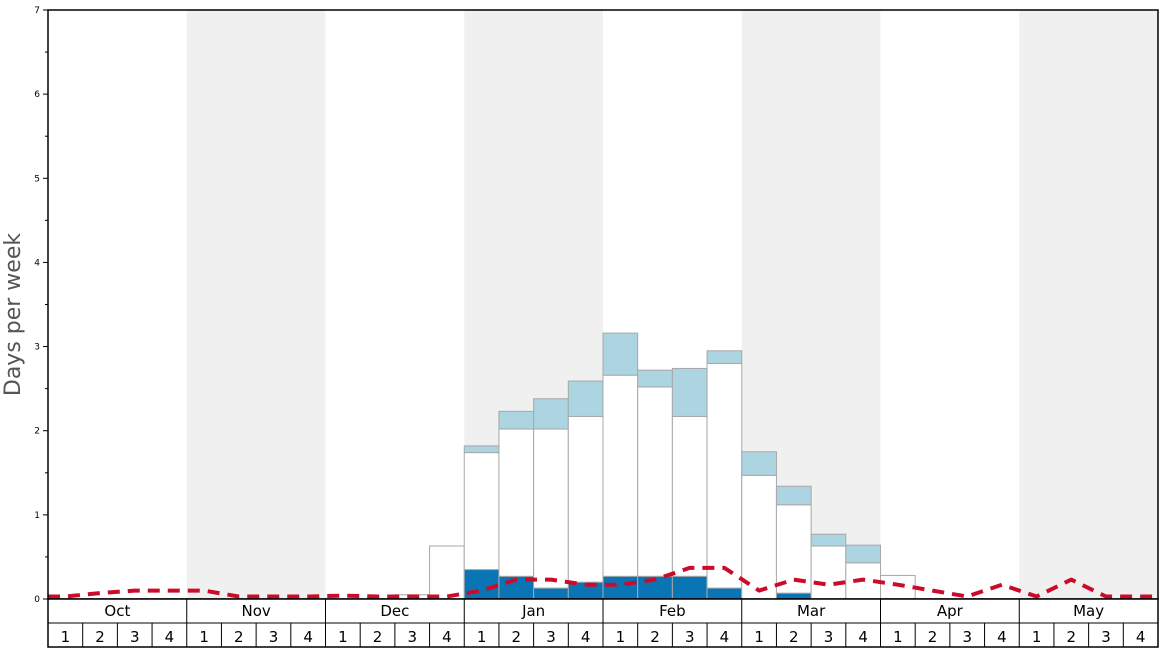 This screenshot has height=653, width=1168. What do you see at coordinates (37, 95) in the screenshot?
I see `y-tick-label: 6` at bounding box center [37, 95].